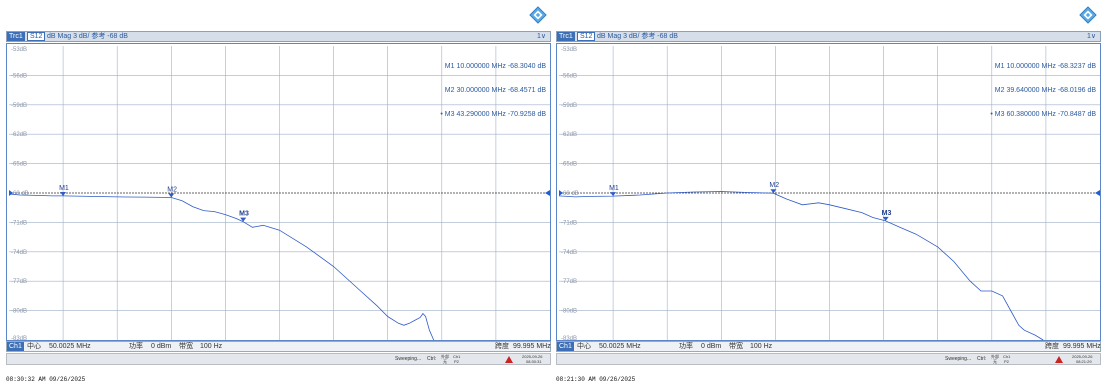 The image size is (1101, 386). I want to click on y-tick-label: -80dB, so click(569, 312).